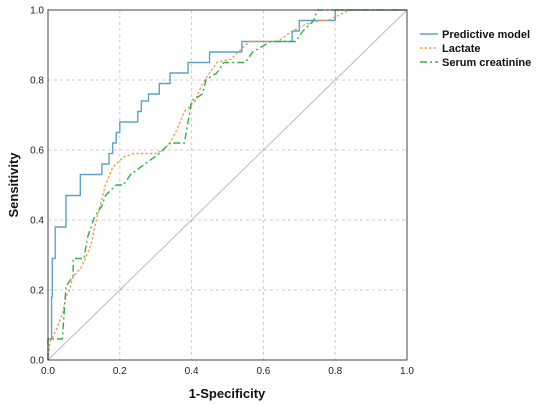 The height and width of the screenshot is (404, 536). I want to click on x-tick-label: 0.4, so click(192, 371).